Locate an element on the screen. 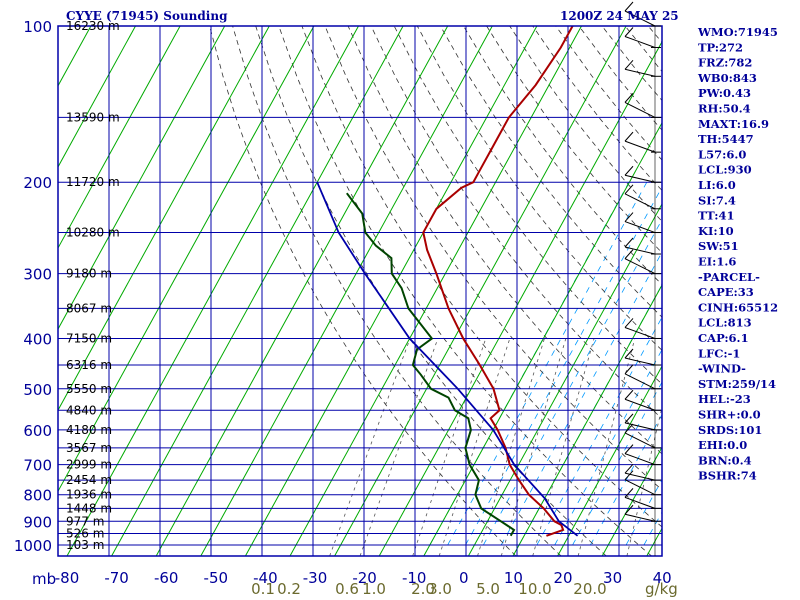 The image size is (800, 600). mixing-ratio-label: 10.0 is located at coordinates (534, 589).